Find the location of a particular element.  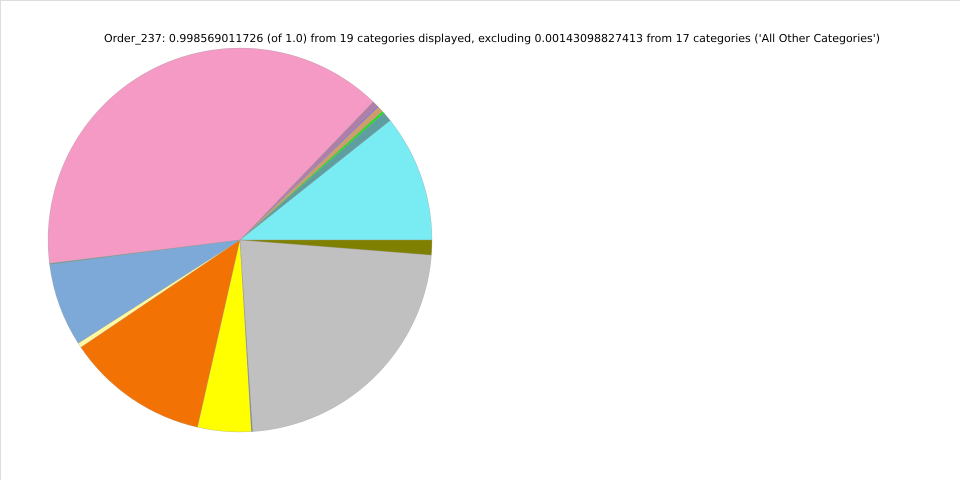

text: Order_237: 0.998569011726 (of 1.0) from 19 categories displayed, excluding 0.00143098827413 from 17 categories ('All Other Categories') is located at coordinates (492, 38).